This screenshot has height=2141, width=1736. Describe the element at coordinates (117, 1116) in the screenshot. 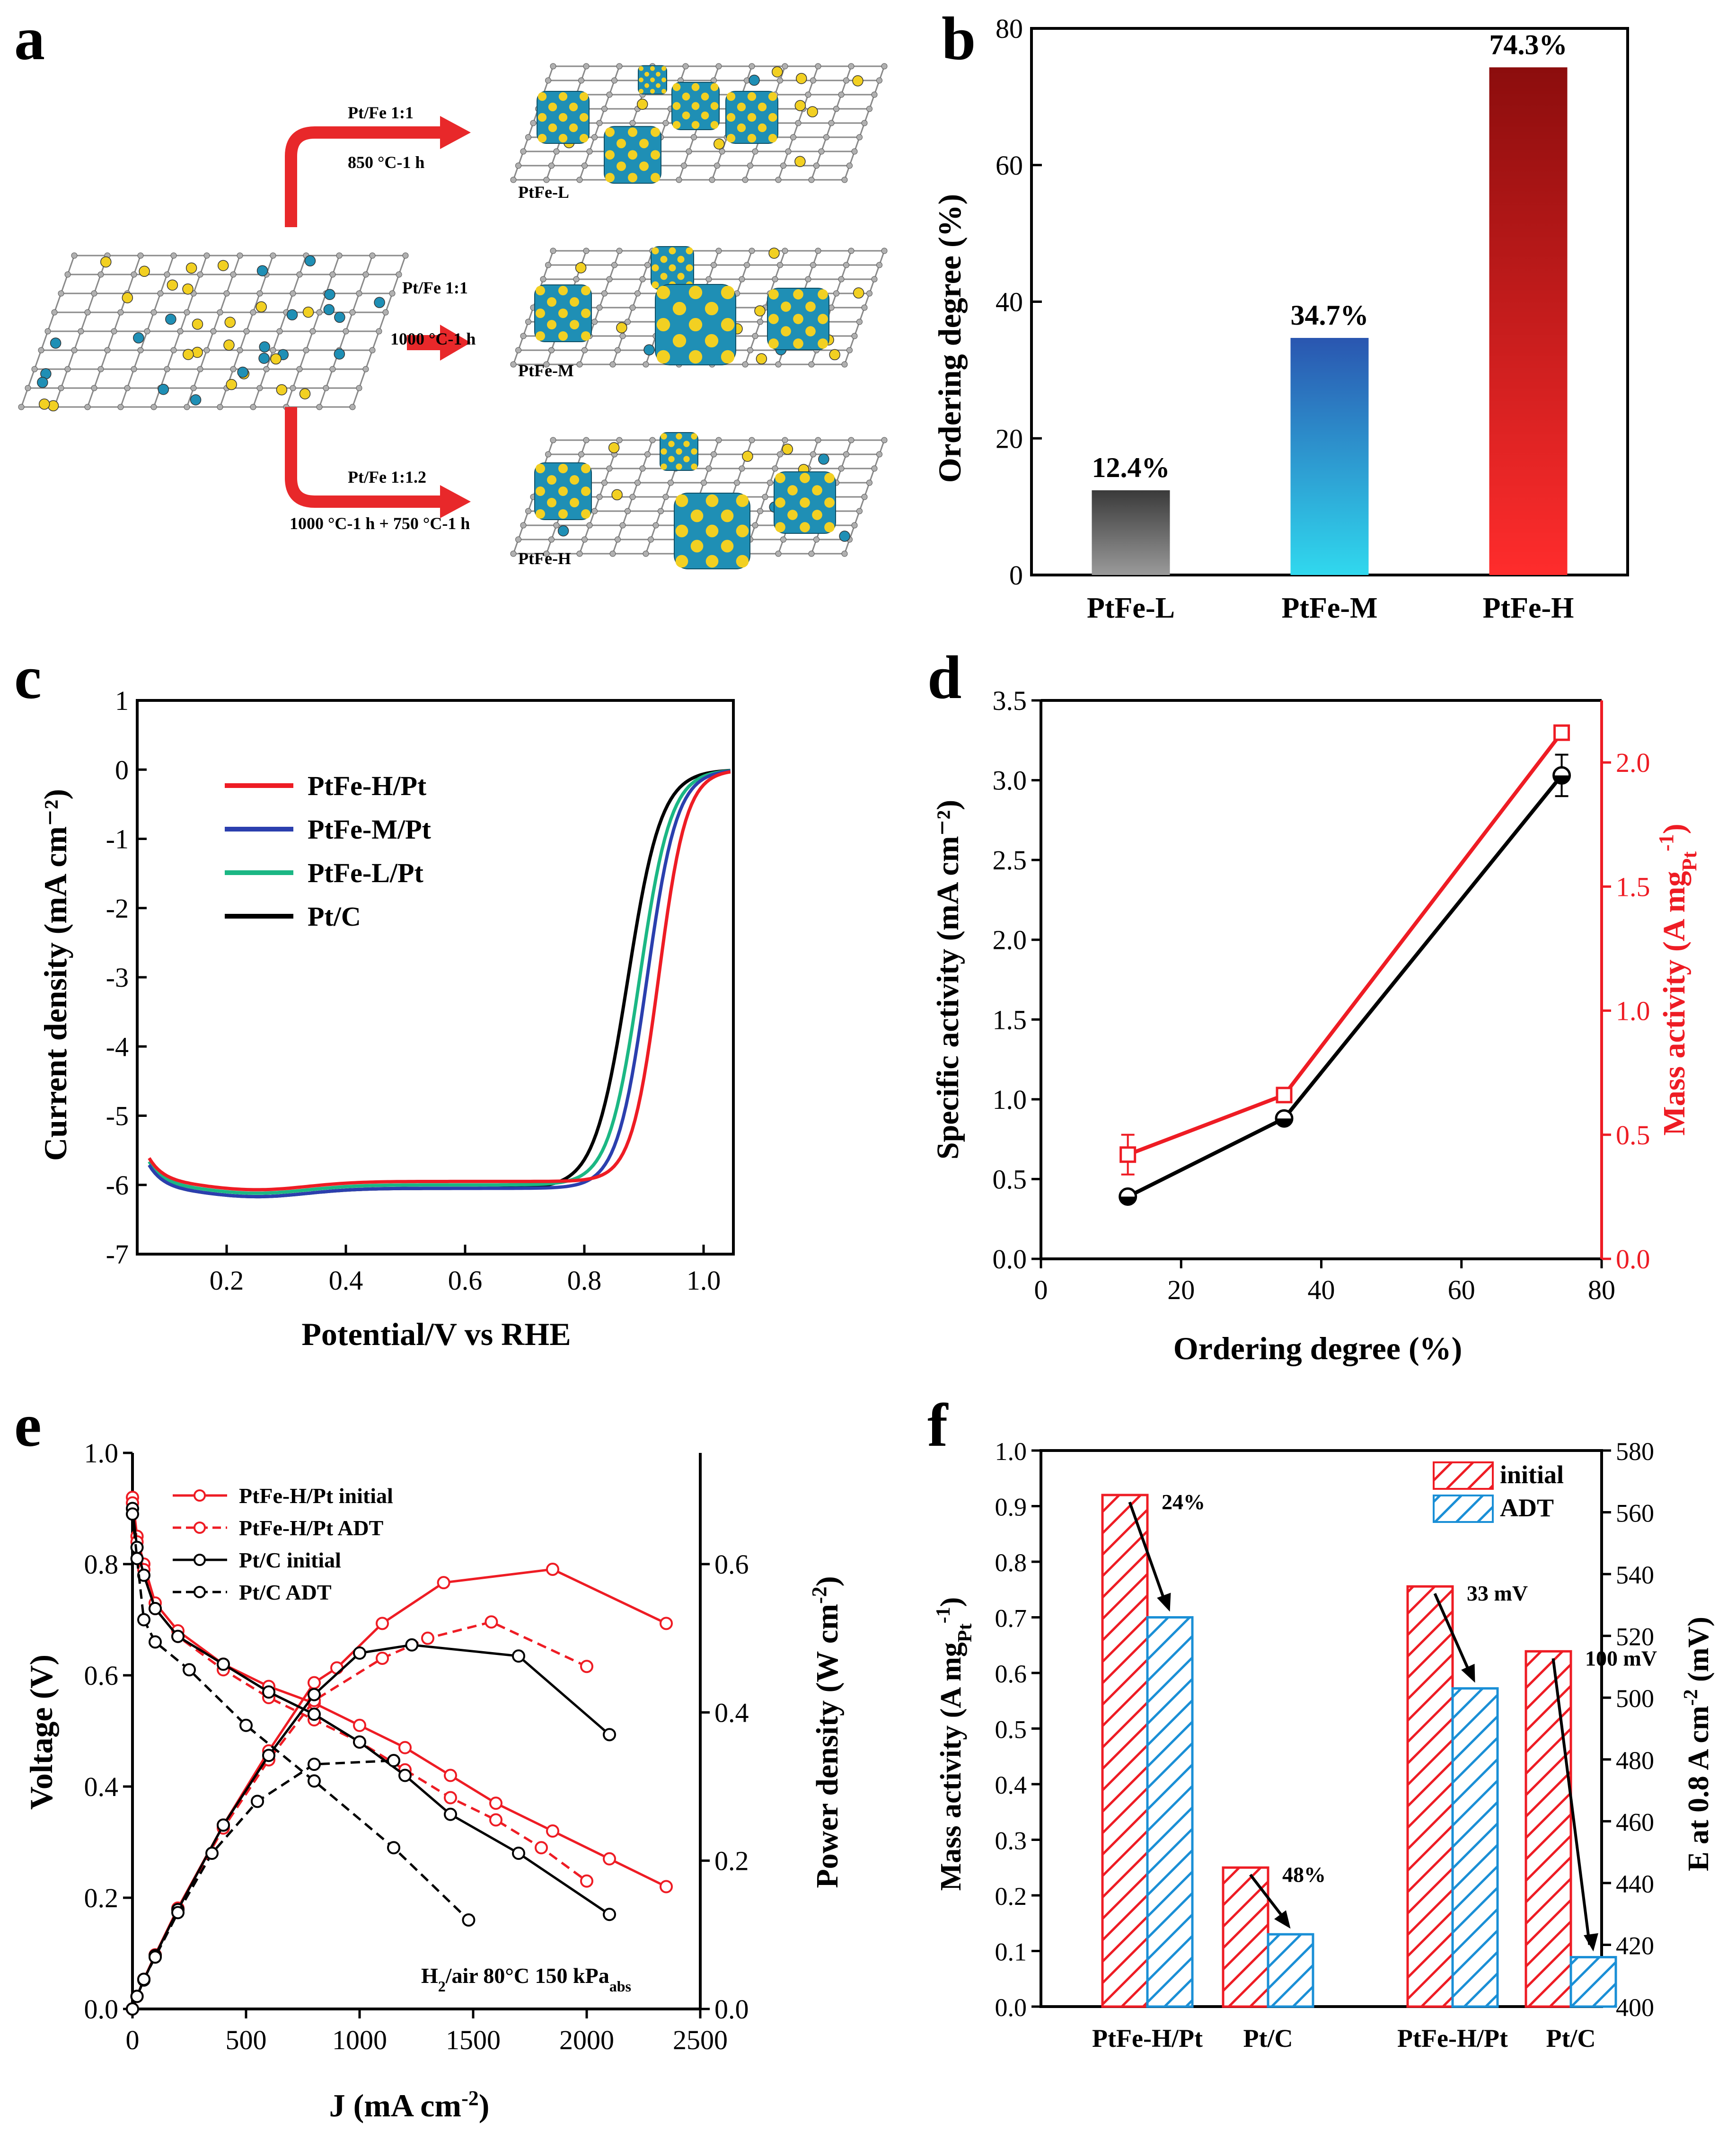

I see `y-tick-label: -5` at that location.